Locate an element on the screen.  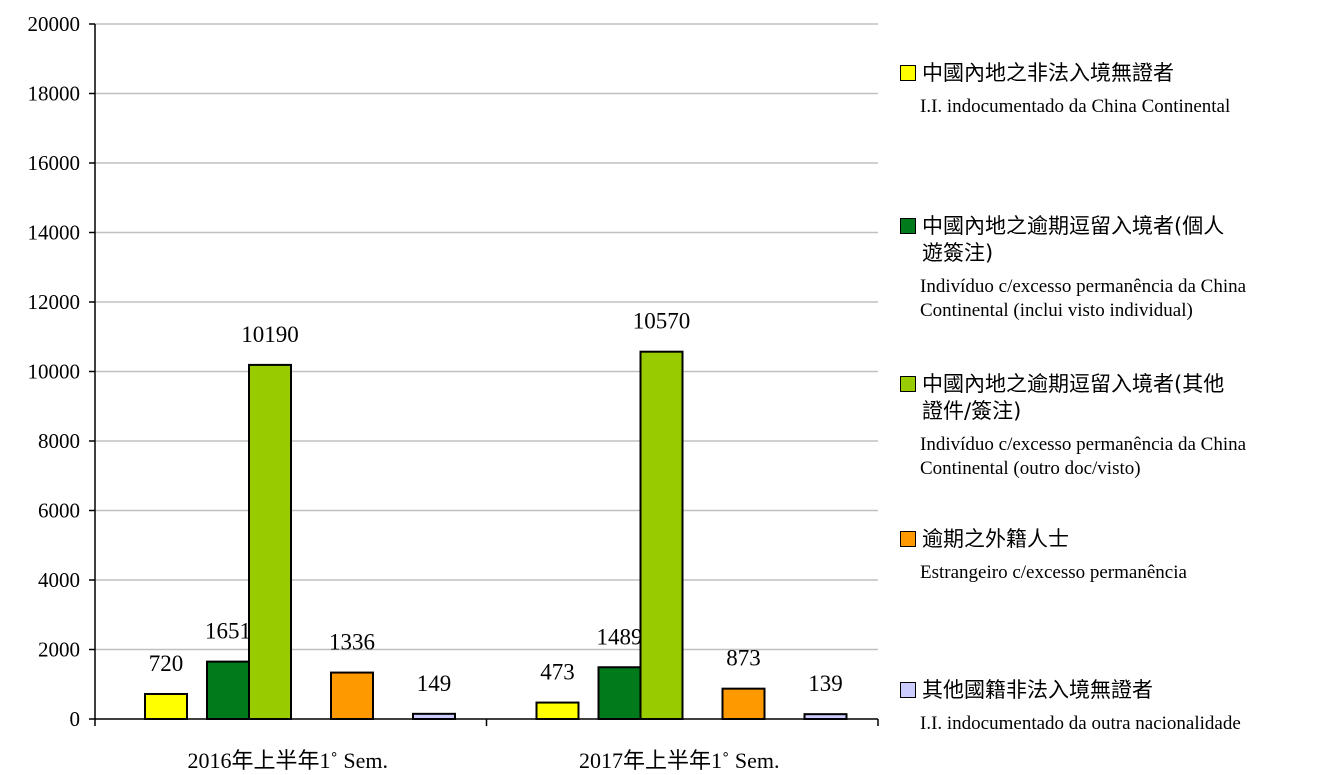
legend-label-zh-2: 中國內地之逾期逗留入境者(個人 遊簽注) is located at coordinates (1073, 239).